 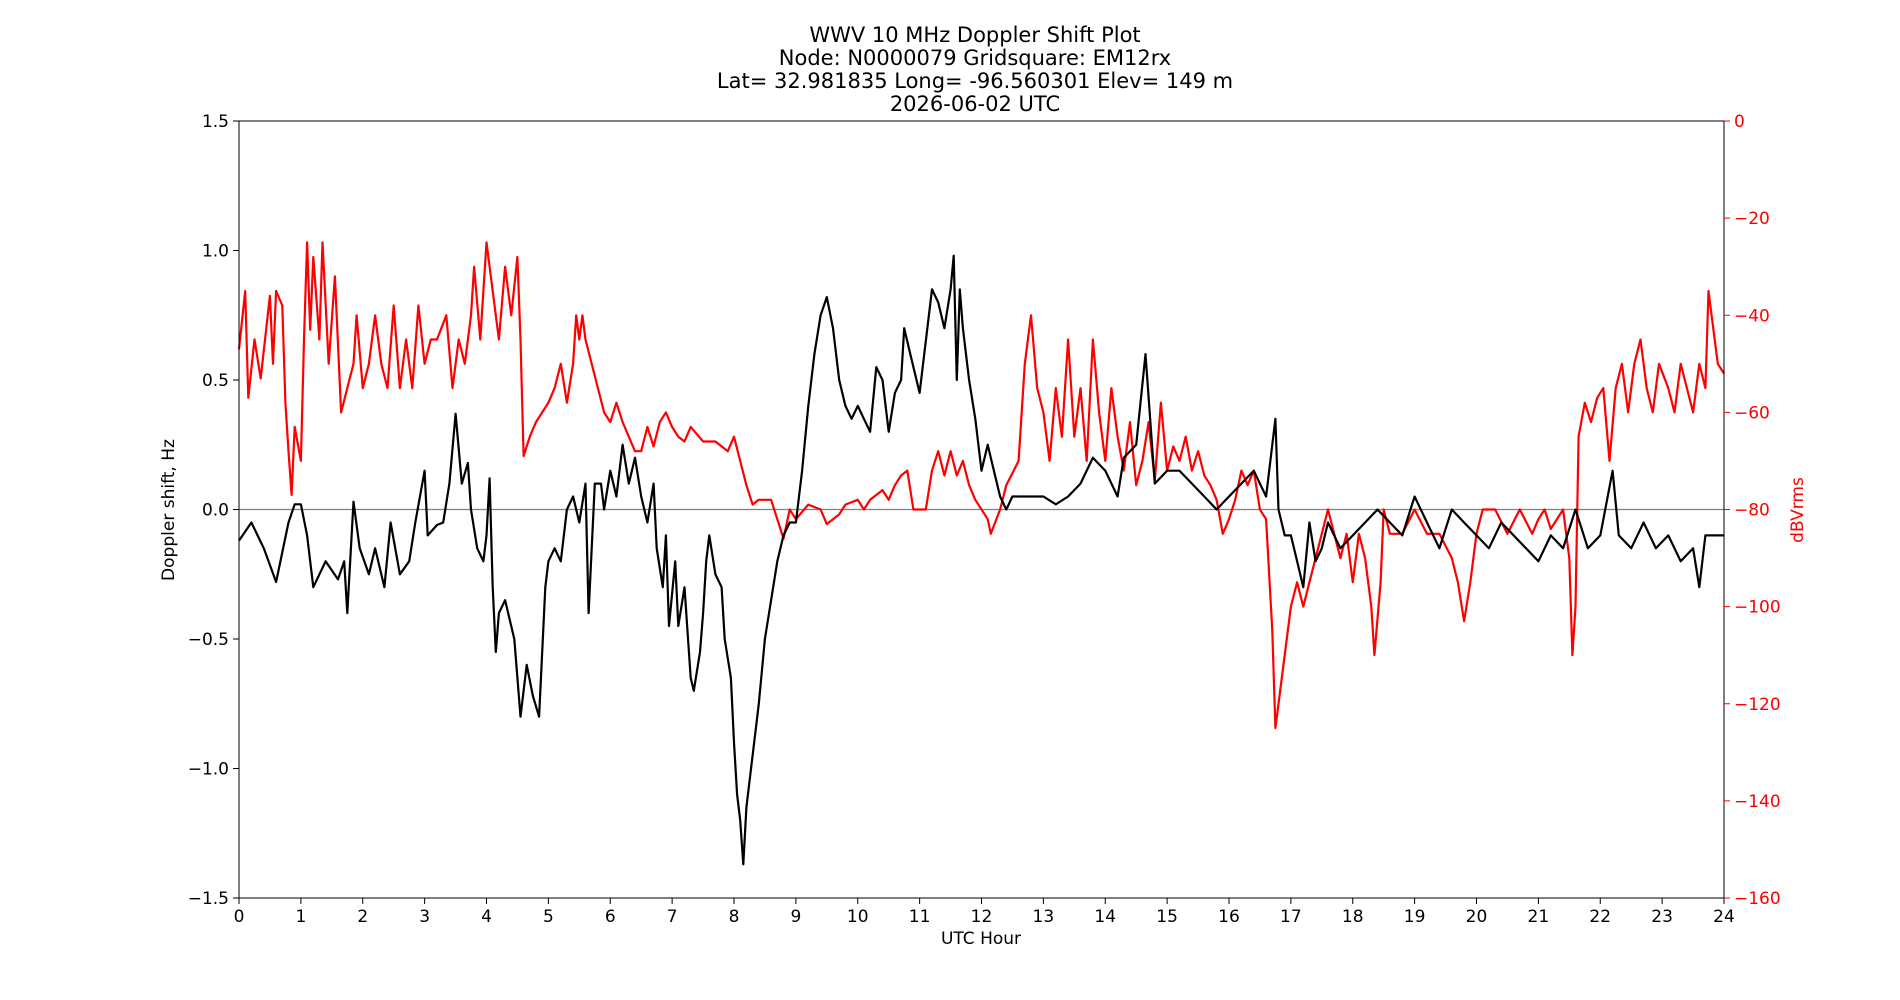 What do you see at coordinates (1757, 899) in the screenshot?
I see `y-right-tick-label: −160` at bounding box center [1757, 899].